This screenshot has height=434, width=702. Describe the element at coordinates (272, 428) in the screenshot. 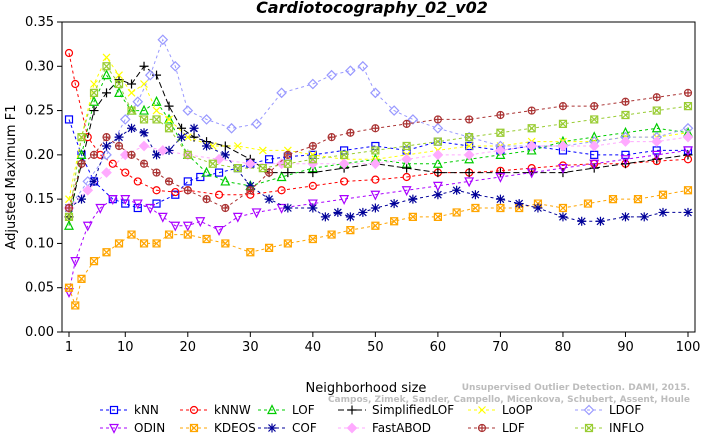

I see `legend-marker-cof` at that location.